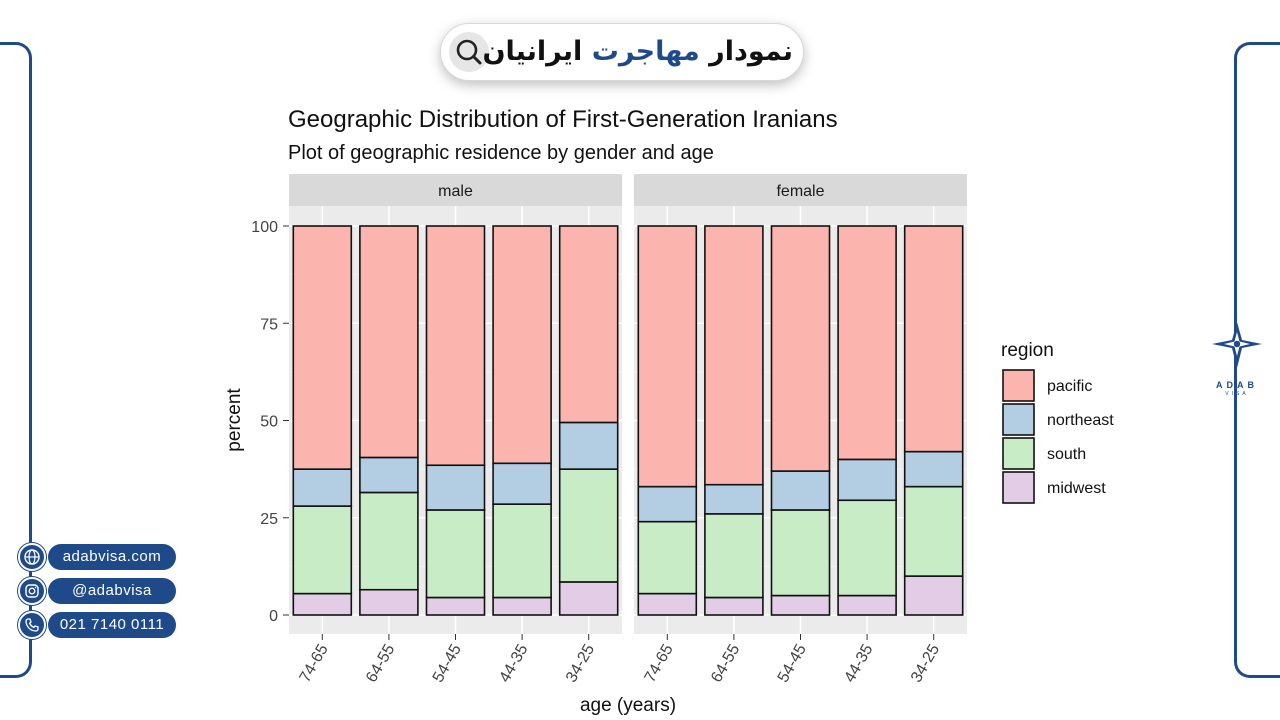 The height and width of the screenshot is (720, 1280). Describe the element at coordinates (112, 591) in the screenshot. I see `contact-instagram-label: @adabvisa` at that location.